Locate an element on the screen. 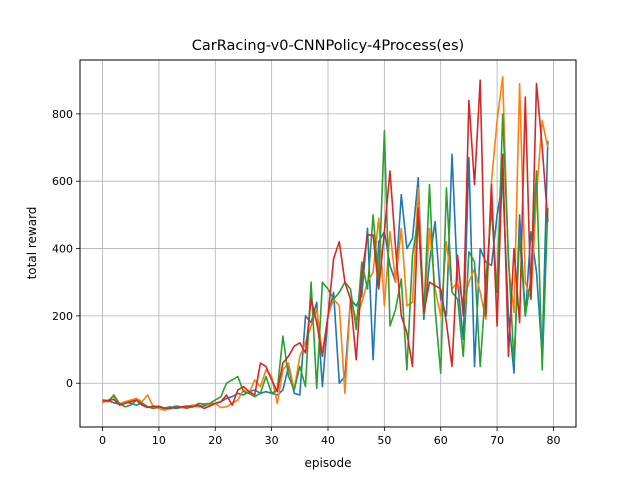 Image resolution: width=640 pixels, height=480 pixels. y-tick-label: 400 is located at coordinates (62, 249).